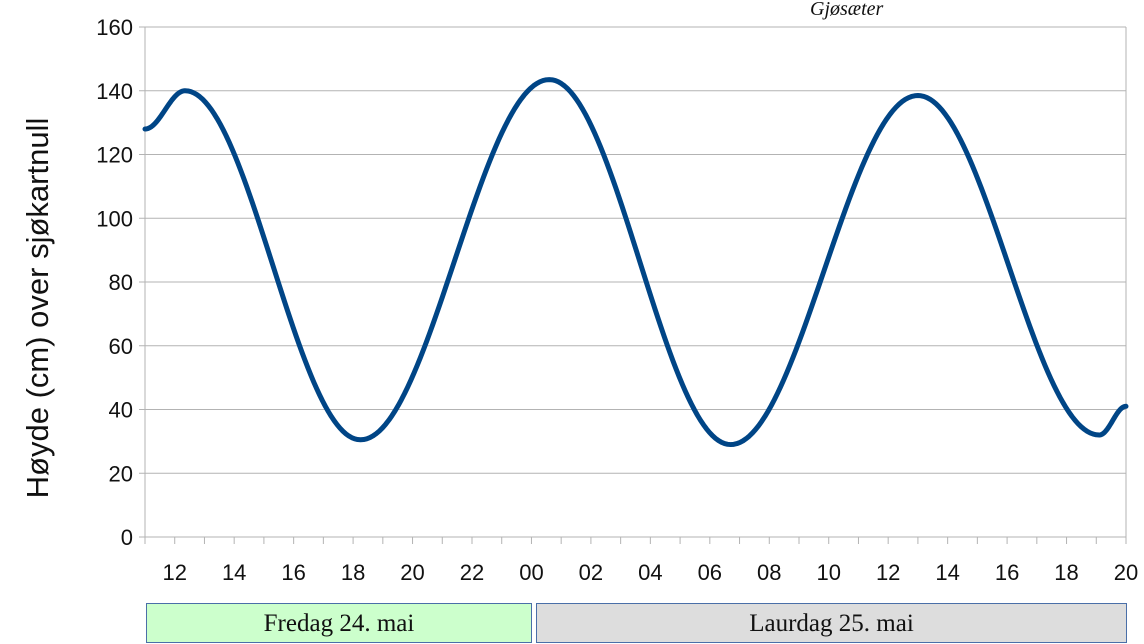 The image size is (1144, 644). I want to click on day-label-friday: Fredag 24. mai, so click(339, 623).